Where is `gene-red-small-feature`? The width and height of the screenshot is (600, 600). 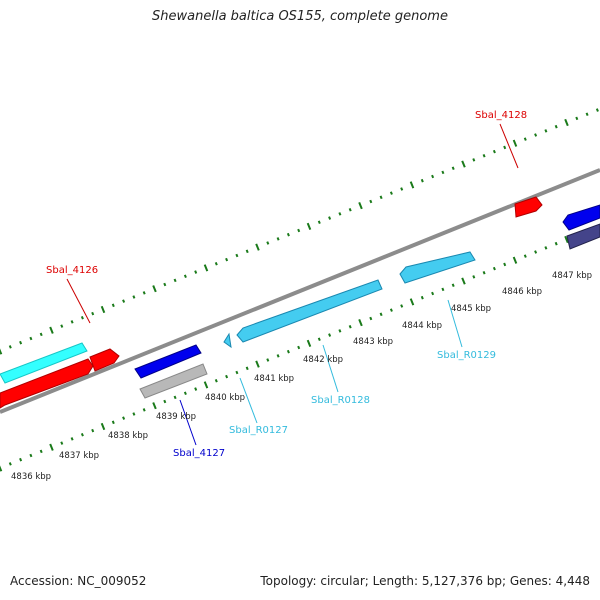
gene-red-small-feature is located at coordinates (104, 360).